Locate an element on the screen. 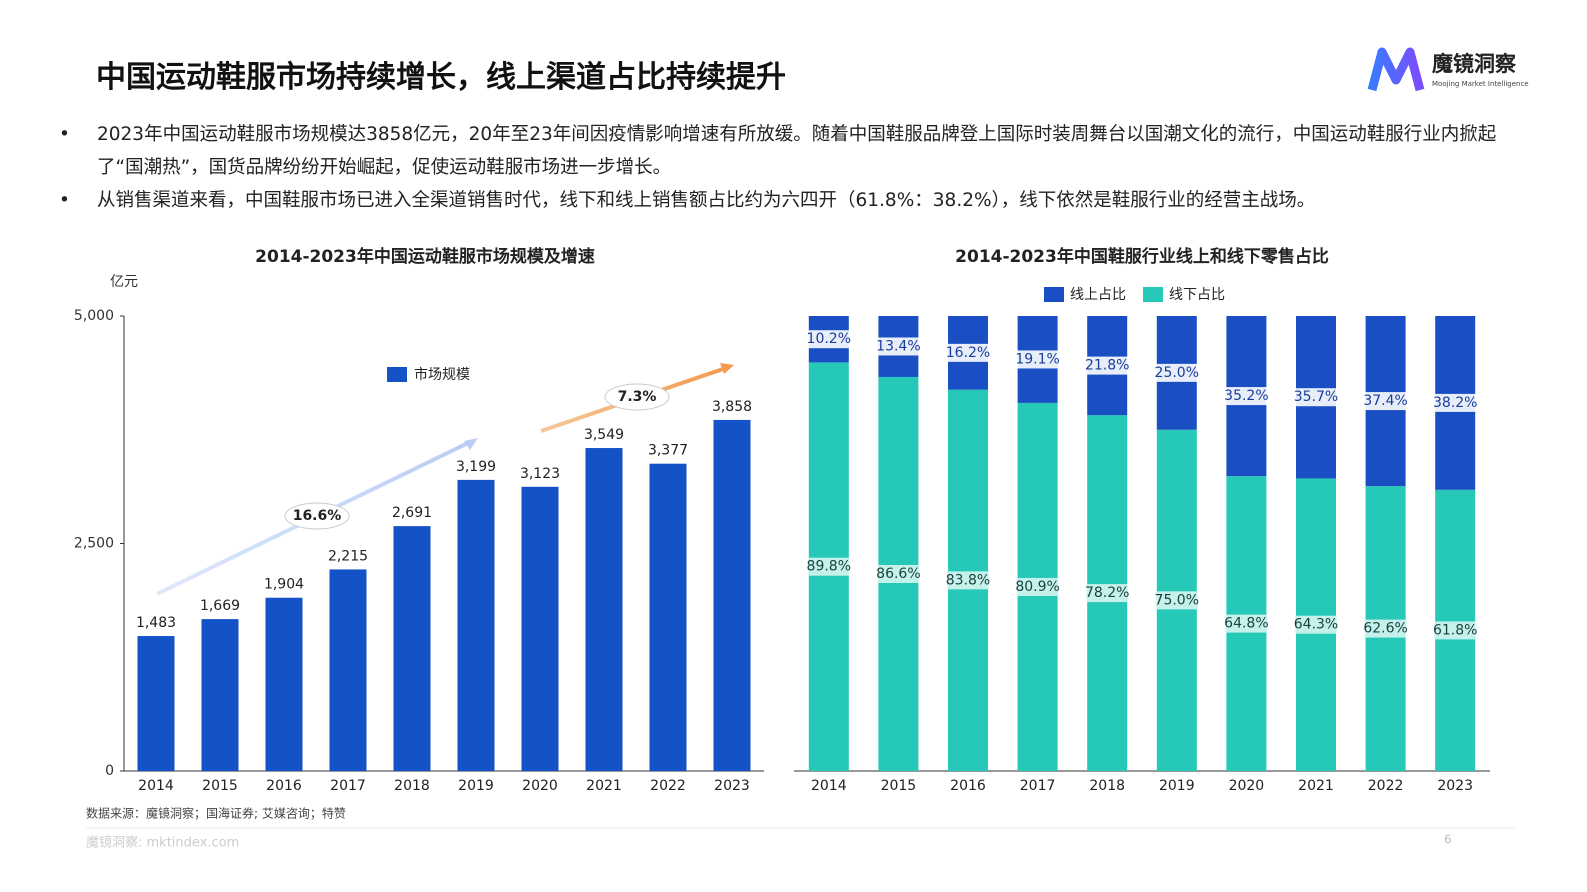  y-tick-label: 5,000 is located at coordinates (94, 316).